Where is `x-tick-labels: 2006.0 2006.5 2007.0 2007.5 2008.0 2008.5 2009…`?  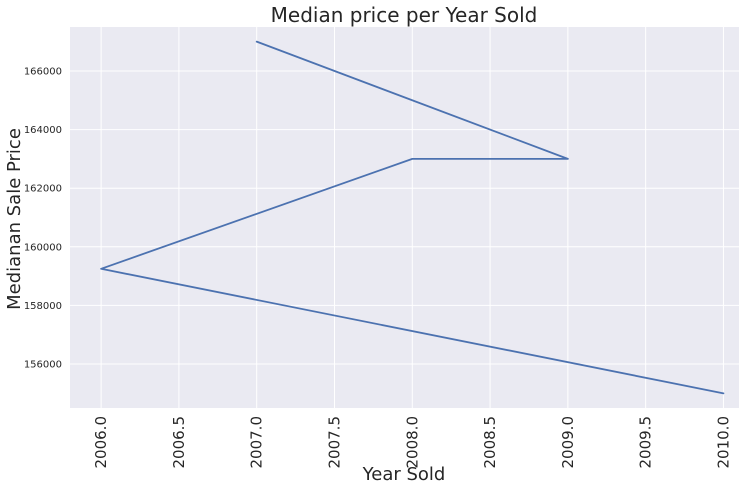 x-tick-labels: 2006.0 2006.5 2007.0 2007.5 2008.0 2008.5 2009… is located at coordinates (412, 442).